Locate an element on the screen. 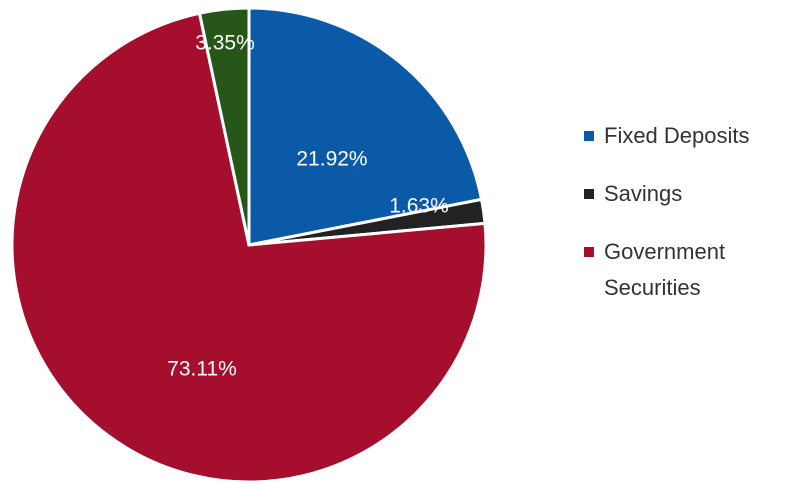 This screenshot has width=805, height=483. legend-item-savings: Savings is located at coordinates (691, 194).